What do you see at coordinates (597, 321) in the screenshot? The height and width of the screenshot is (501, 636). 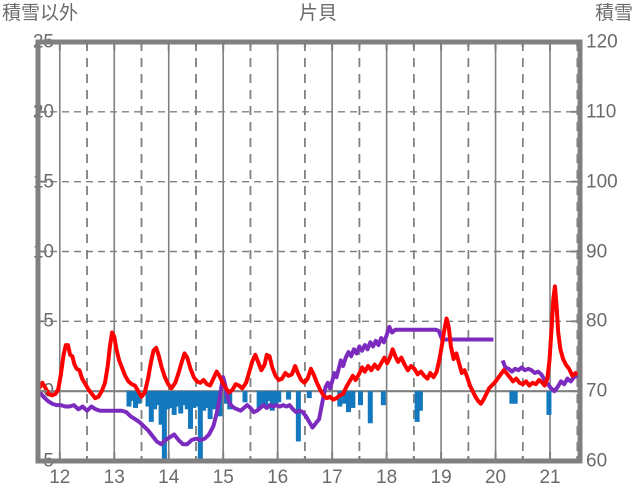 I see `y-axis-right-tick-label: 80` at bounding box center [597, 321].